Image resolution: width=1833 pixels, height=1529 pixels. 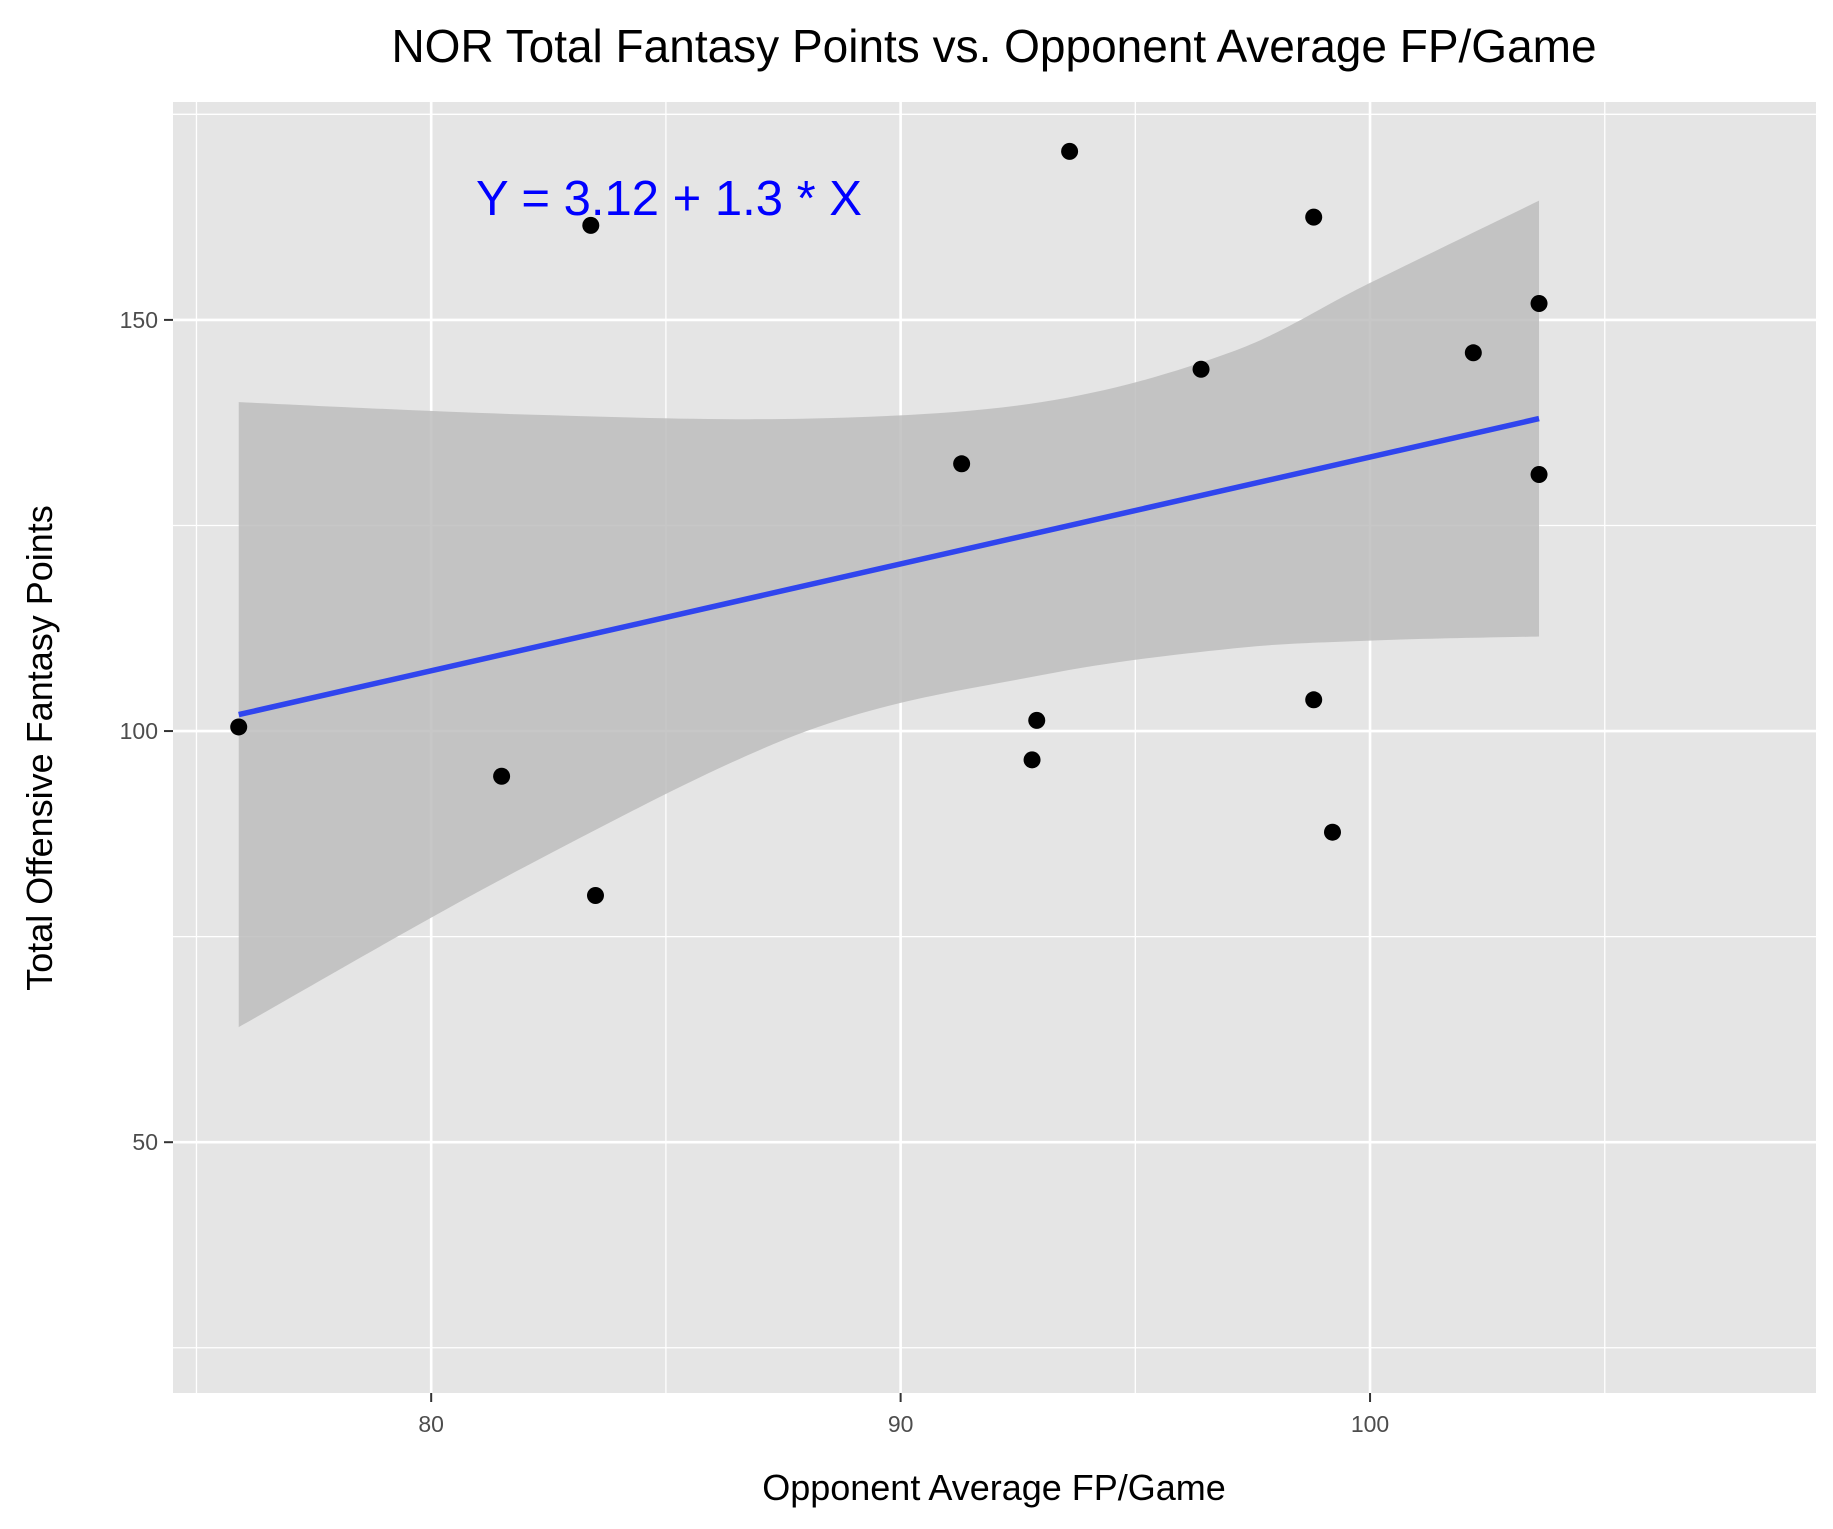 I want to click on x-axis-ticks: 80 90 100, so click(x=903, y=1415).